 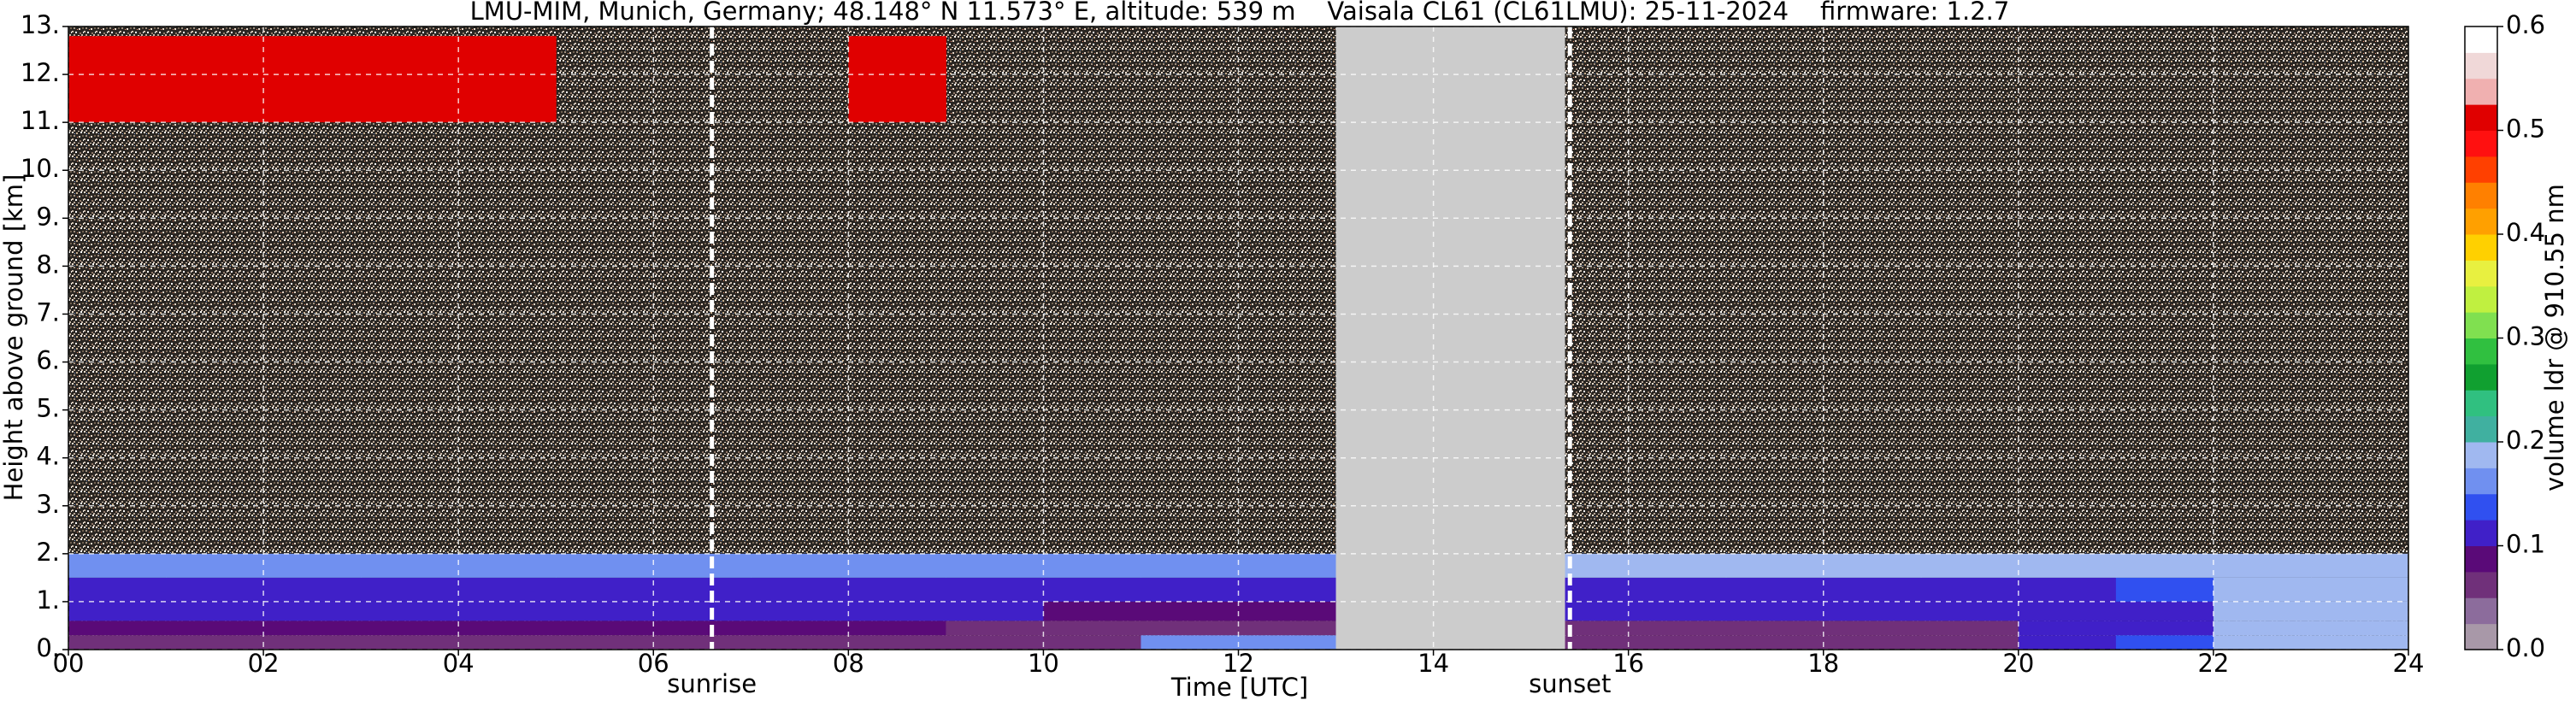 What do you see at coordinates (1570, 683) in the screenshot?
I see `marker-label: sunset` at bounding box center [1570, 683].